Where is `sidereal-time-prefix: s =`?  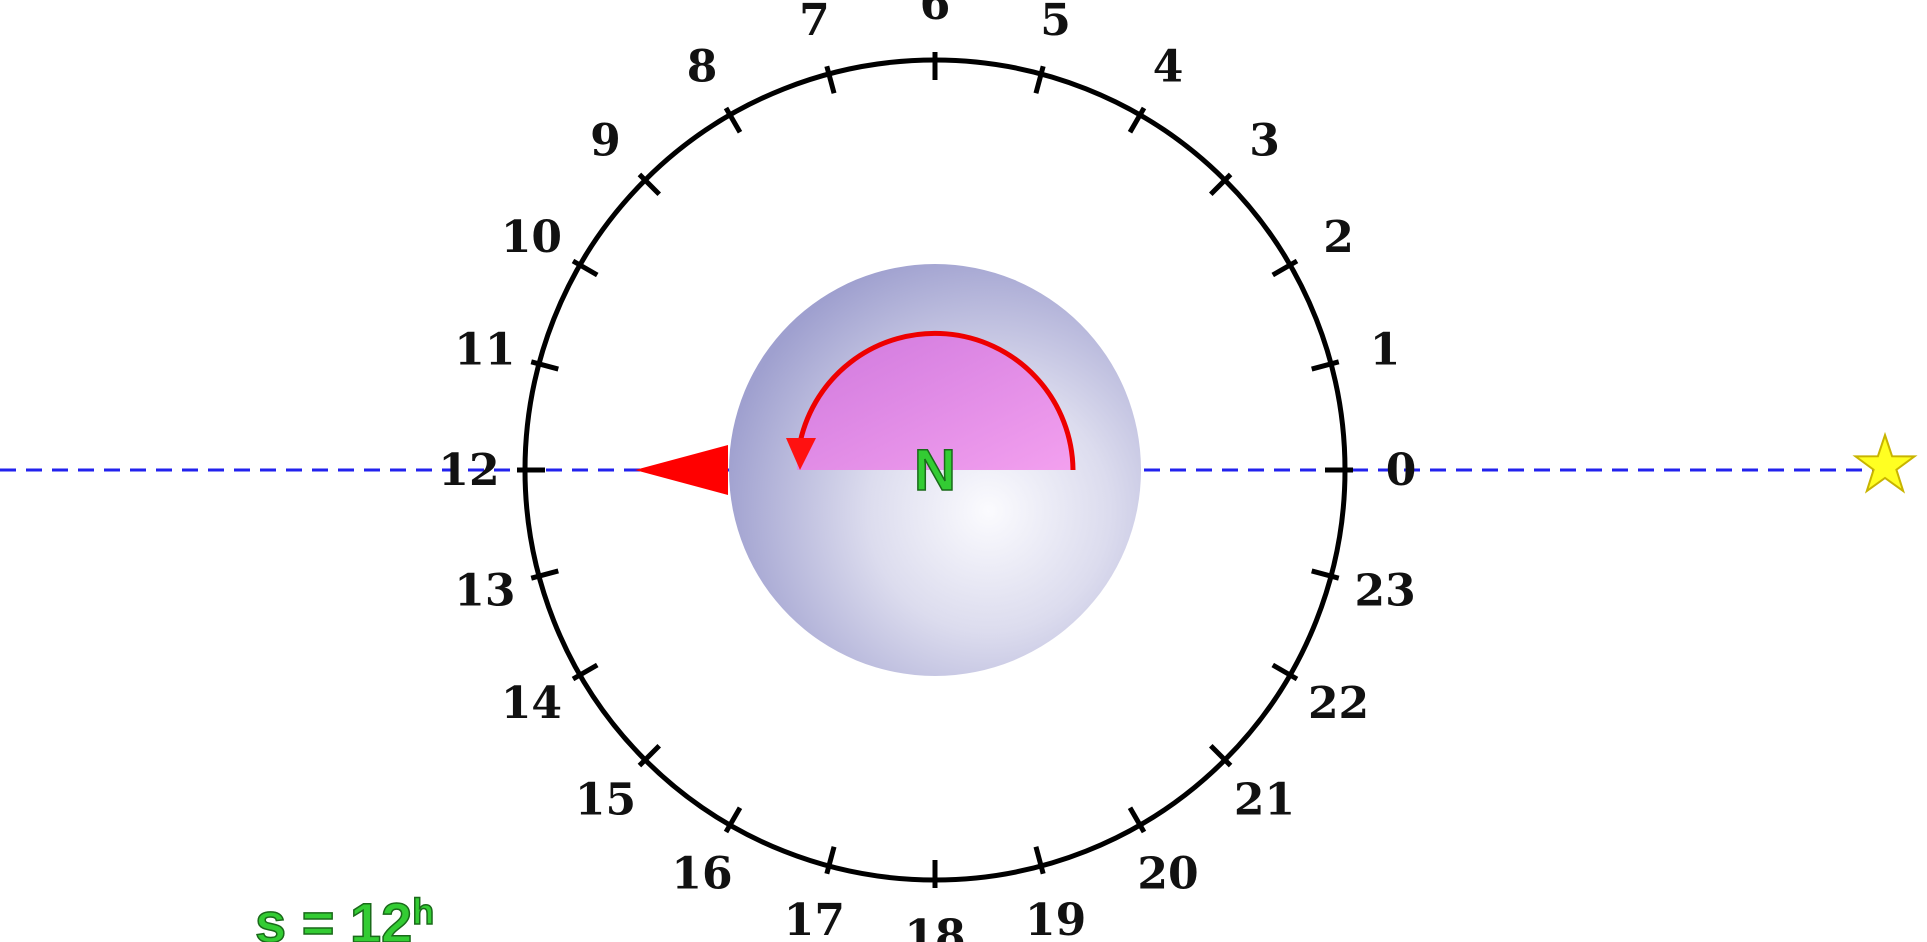
sidereal-time-prefix: s = is located at coordinates (302, 916).